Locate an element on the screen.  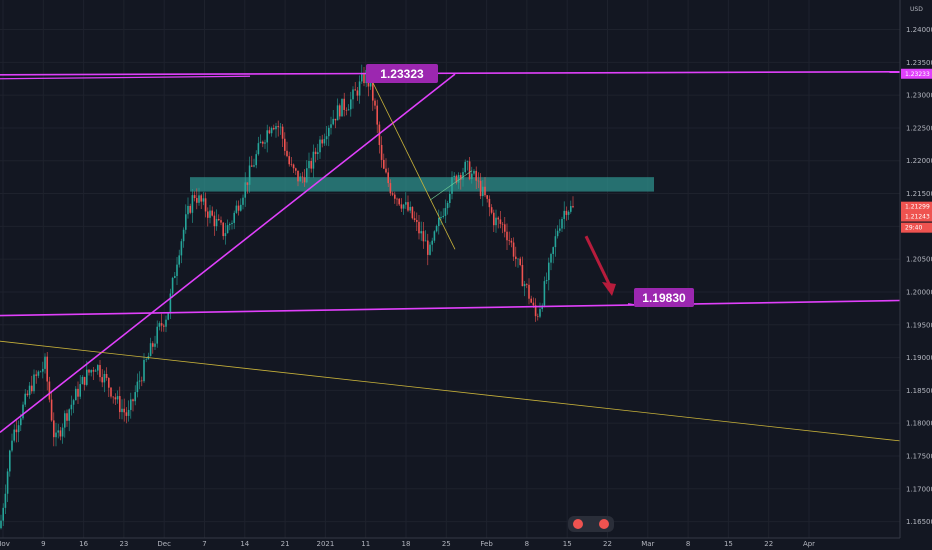
down-arrow-shaft is located at coordinates (598, 261).